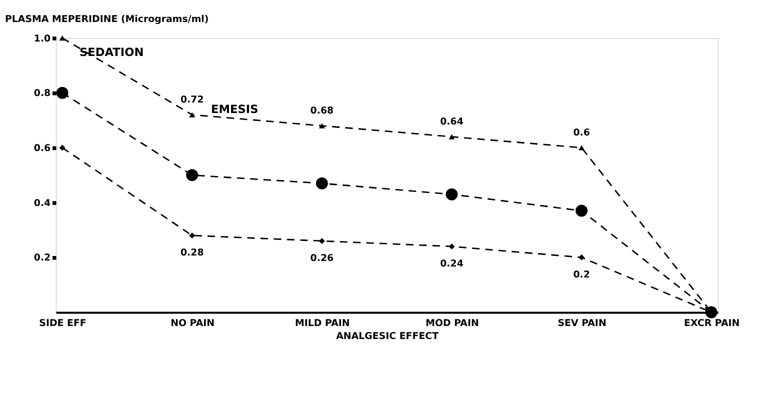 This screenshot has width=768, height=401. What do you see at coordinates (43, 148) in the screenshot?
I see `y-tick-label: 0.6` at bounding box center [43, 148].